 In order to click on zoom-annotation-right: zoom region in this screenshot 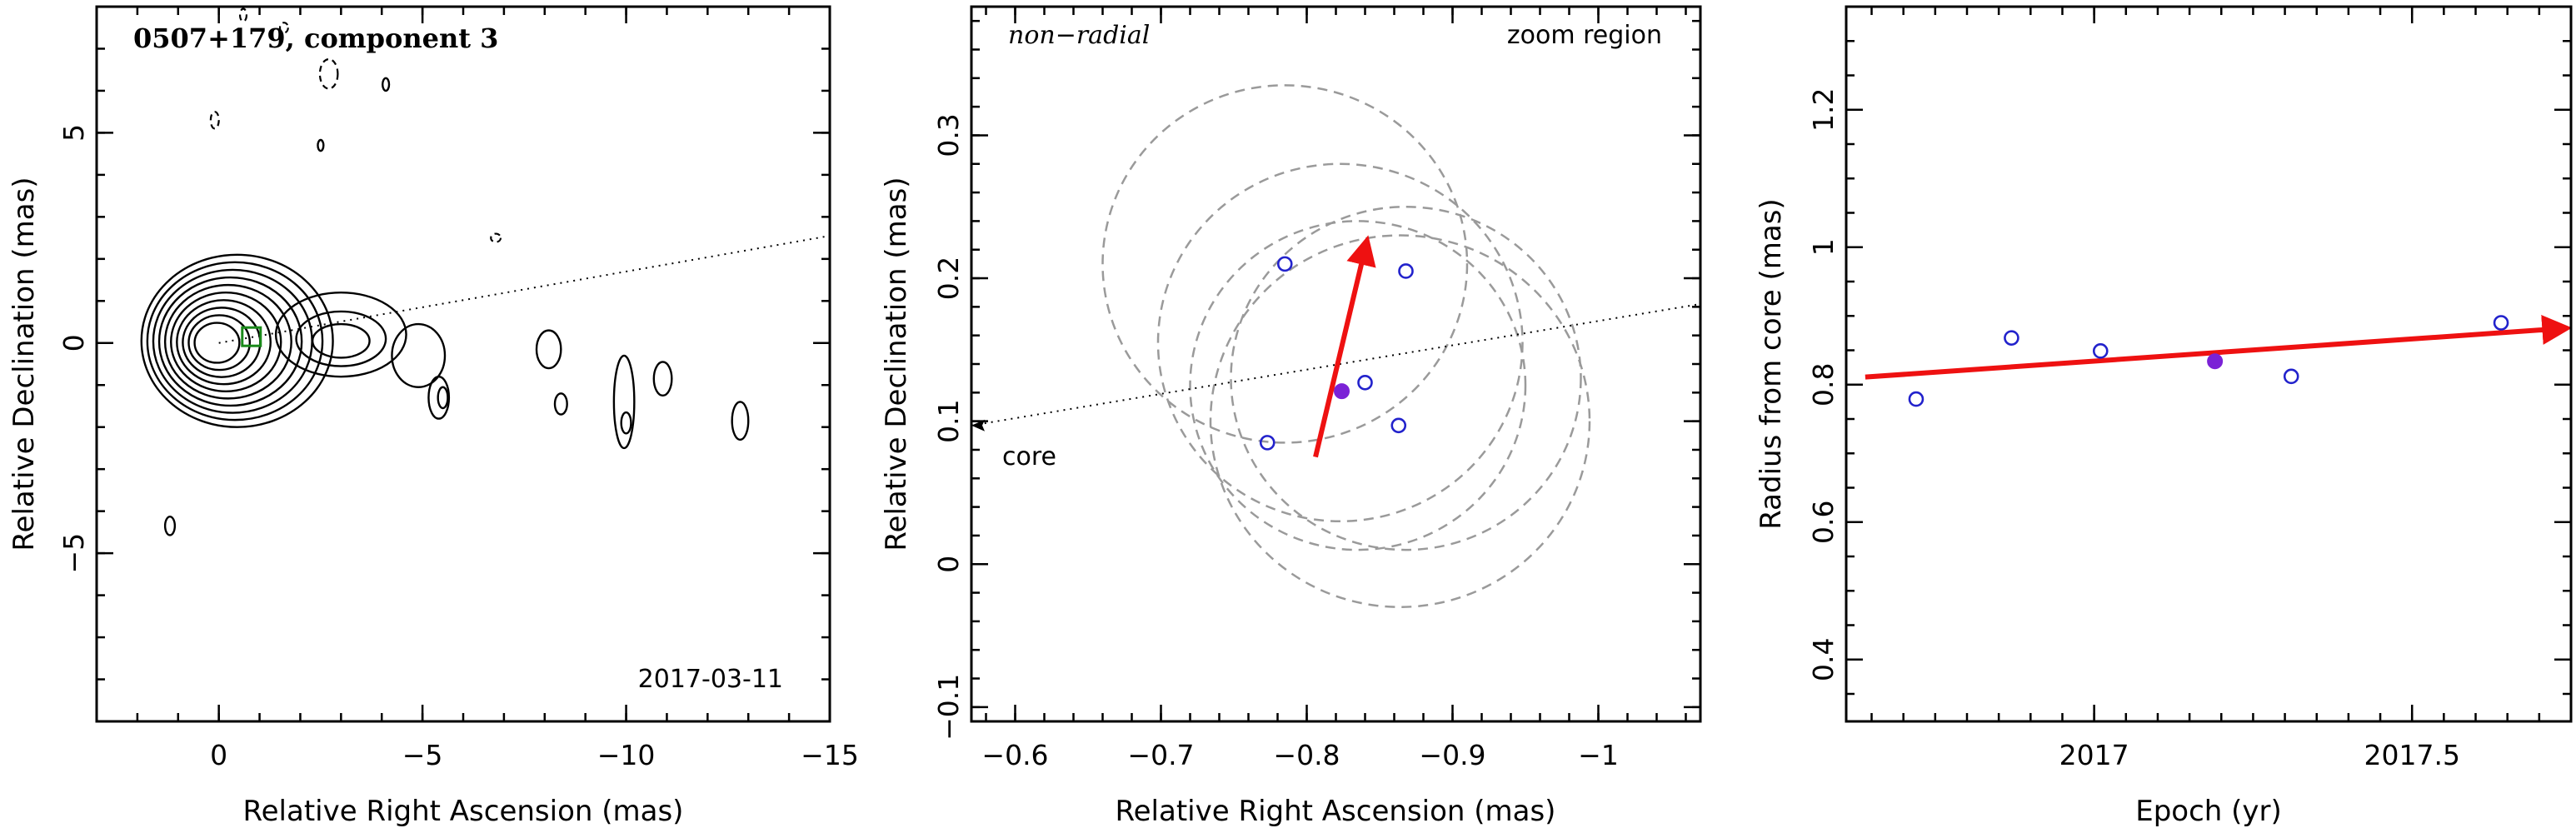, I will do `click(1584, 35)`.